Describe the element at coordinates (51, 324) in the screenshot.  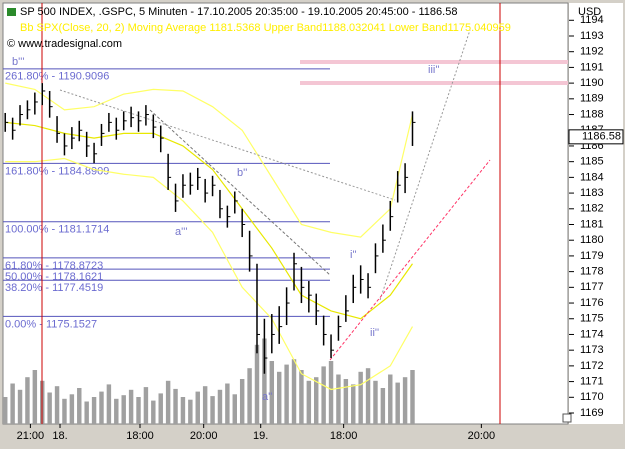
I see `fib-label: 0.00% - 1175.1527` at that location.